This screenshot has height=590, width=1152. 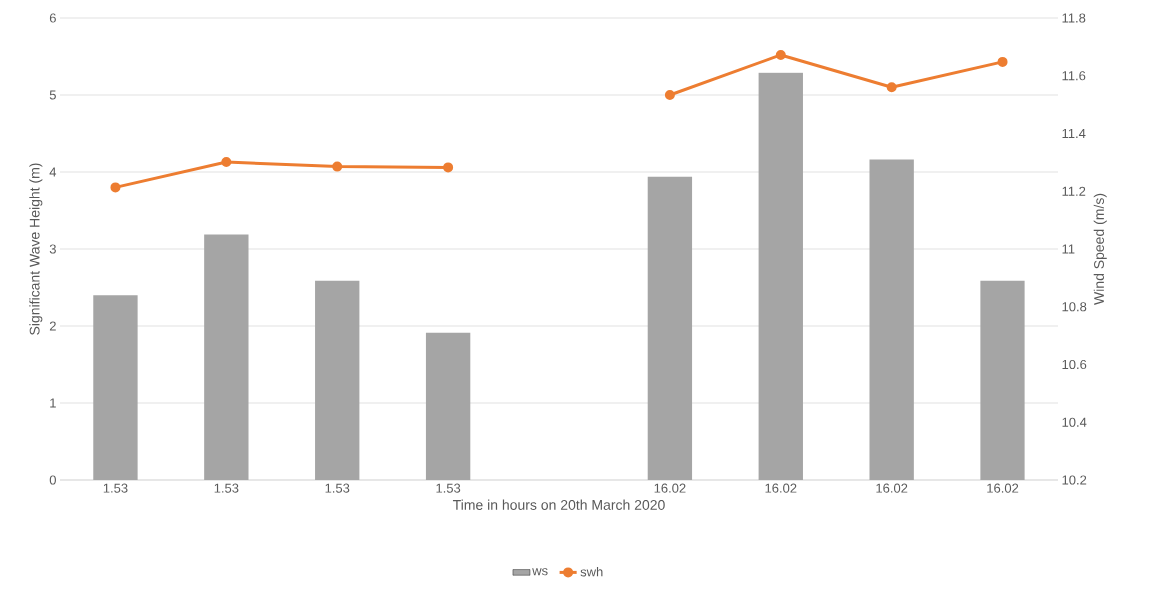 What do you see at coordinates (1074, 191) in the screenshot?
I see `y2-tick-label: 11.2` at bounding box center [1074, 191].